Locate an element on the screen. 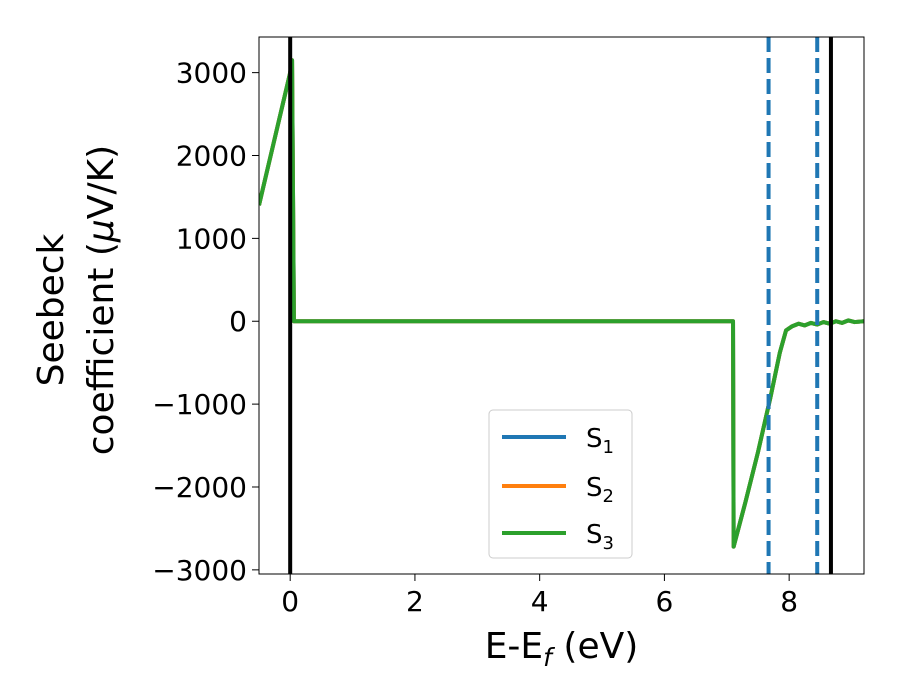 Image resolution: width=900 pixels, height=700 pixels. y-axis-label: Seebeck coefficient (μV/K) is located at coordinates (76, 300).